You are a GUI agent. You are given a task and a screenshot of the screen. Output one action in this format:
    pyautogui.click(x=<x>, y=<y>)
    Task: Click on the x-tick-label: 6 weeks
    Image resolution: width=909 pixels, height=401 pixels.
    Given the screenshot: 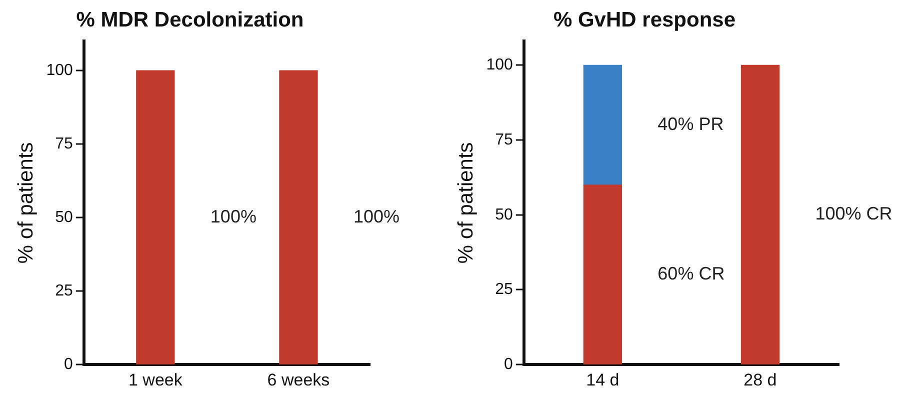 What is the action you would take?
    pyautogui.click(x=298, y=380)
    